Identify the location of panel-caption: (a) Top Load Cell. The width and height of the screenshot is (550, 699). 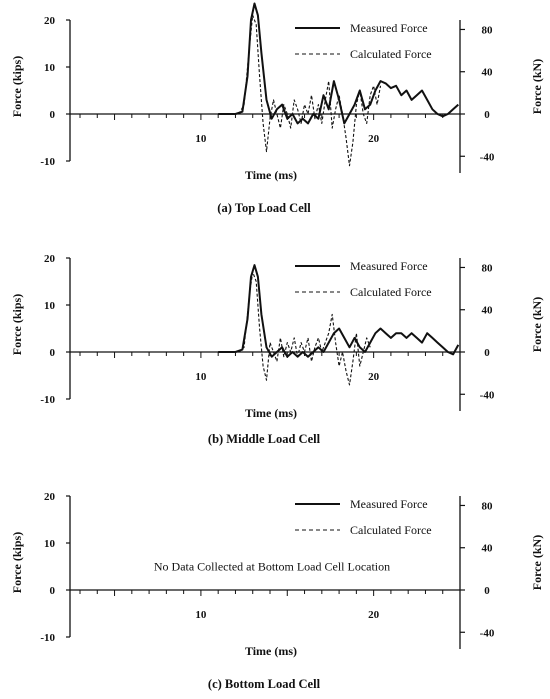
(264, 208).